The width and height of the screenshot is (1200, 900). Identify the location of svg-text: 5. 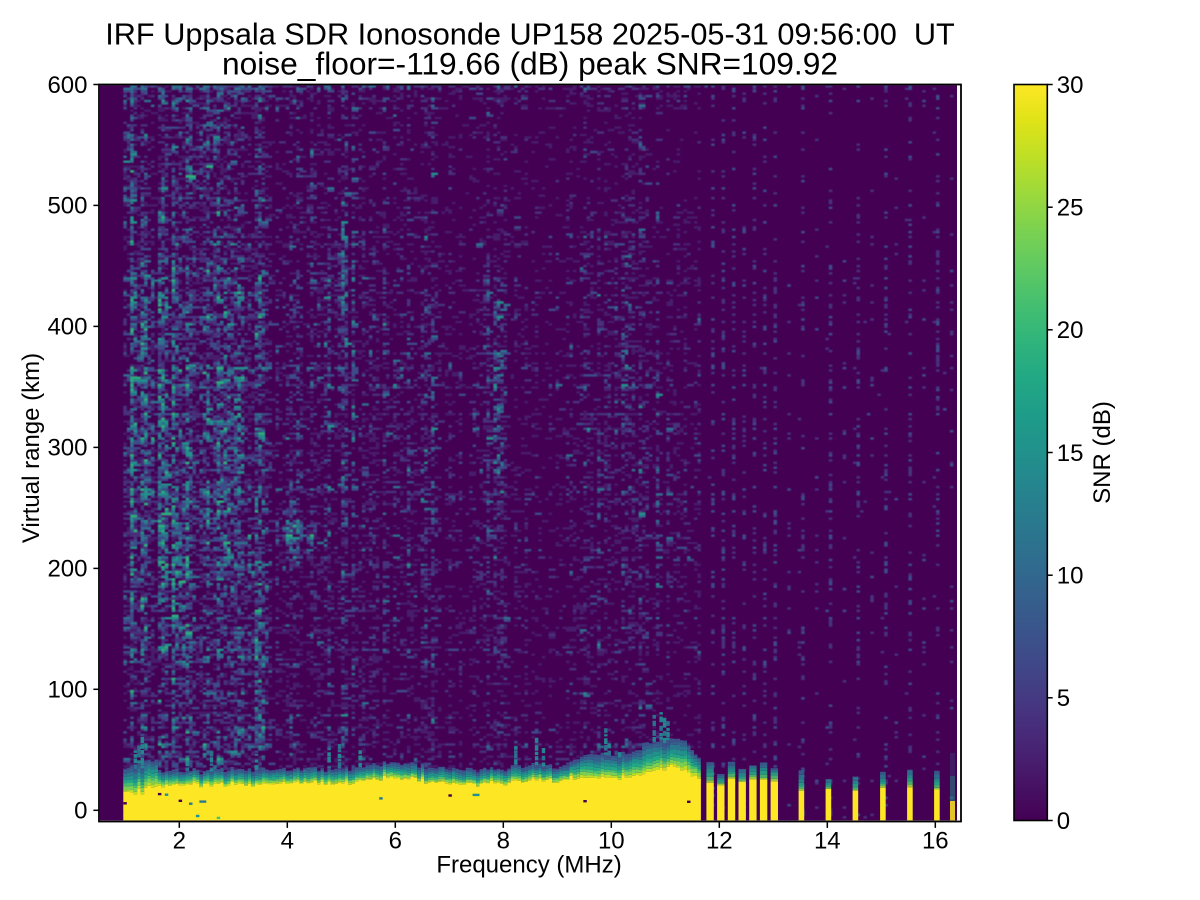
(1063, 698).